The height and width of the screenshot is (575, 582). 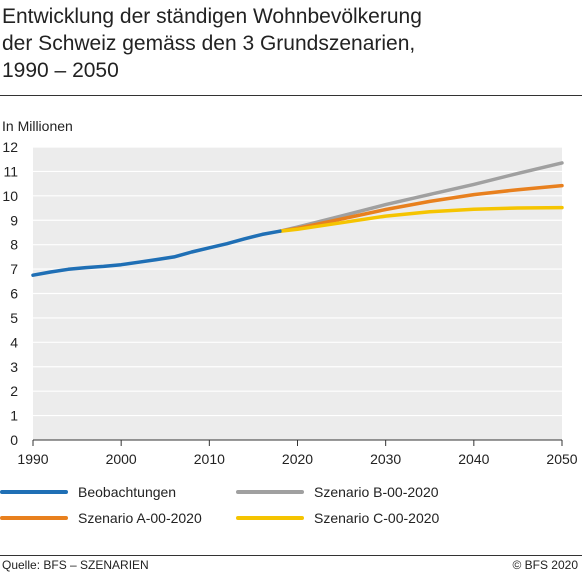 I want to click on y-tick-label: 4, so click(x=14, y=342).